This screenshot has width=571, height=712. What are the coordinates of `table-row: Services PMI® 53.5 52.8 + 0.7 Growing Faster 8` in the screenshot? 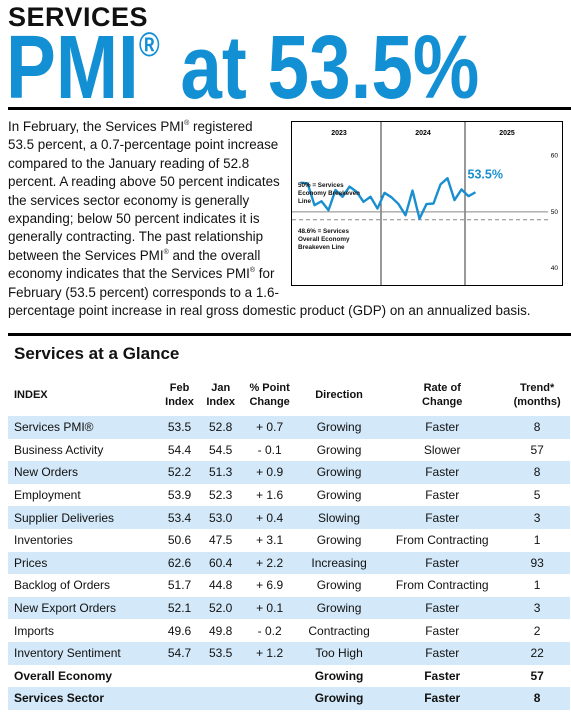 It's located at (289, 427).